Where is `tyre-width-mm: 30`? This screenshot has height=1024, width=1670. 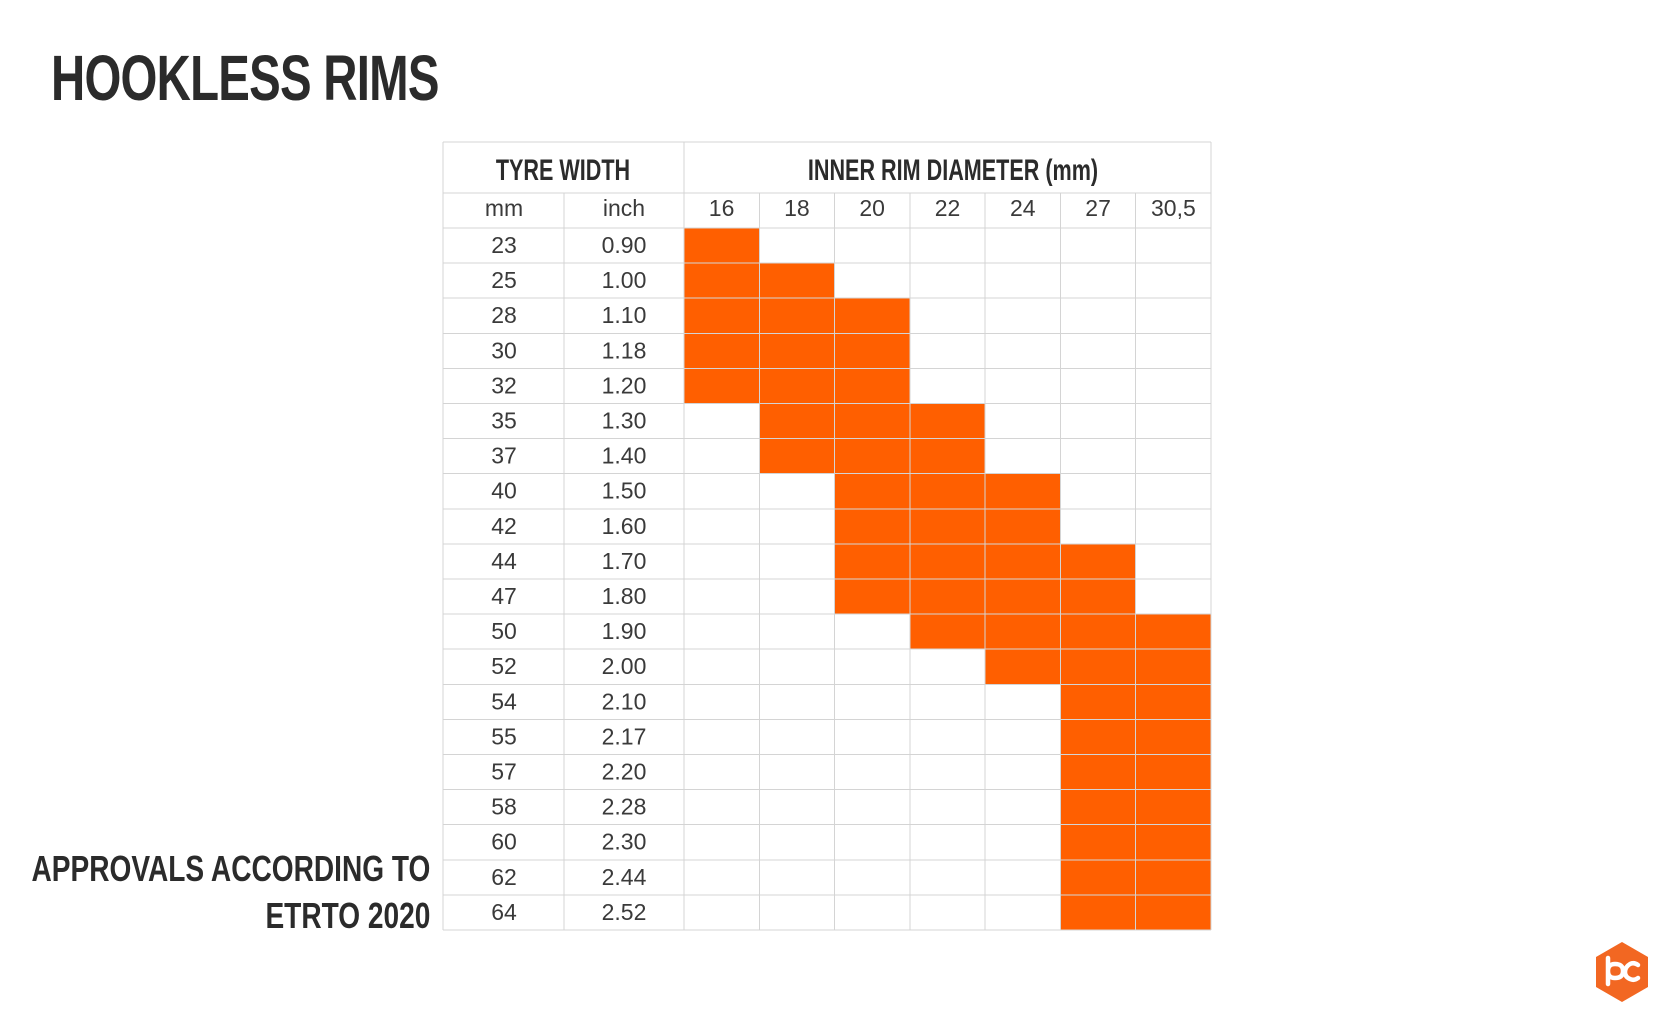 tyre-width-mm: 30 is located at coordinates (504, 350).